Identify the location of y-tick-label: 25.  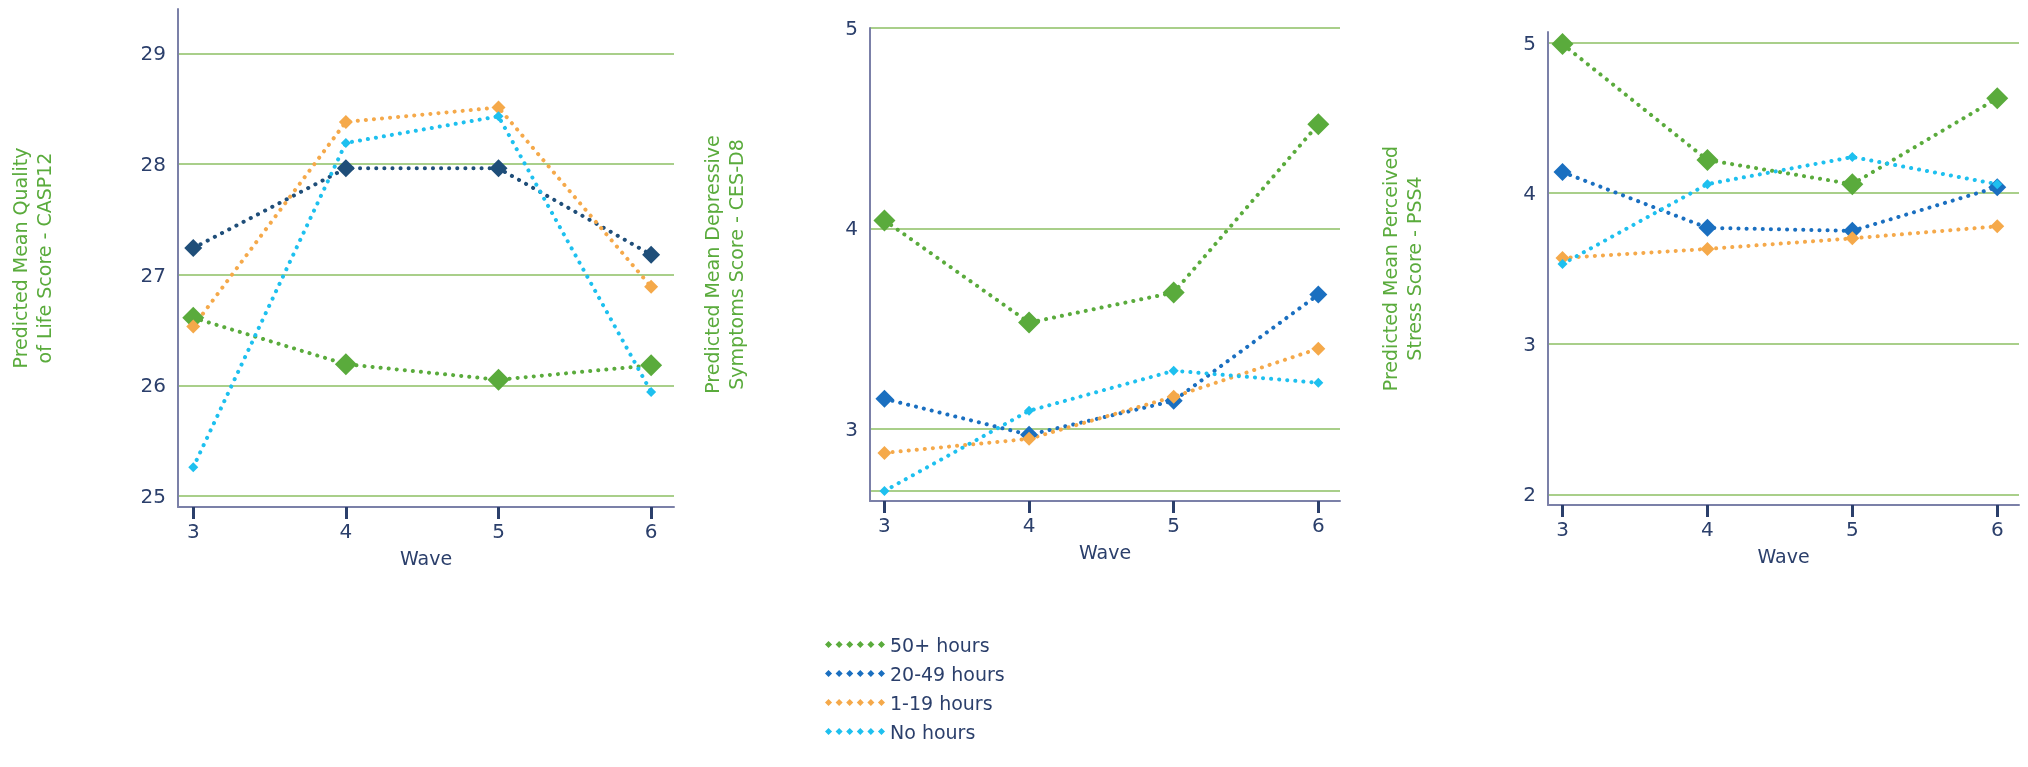
(153, 495).